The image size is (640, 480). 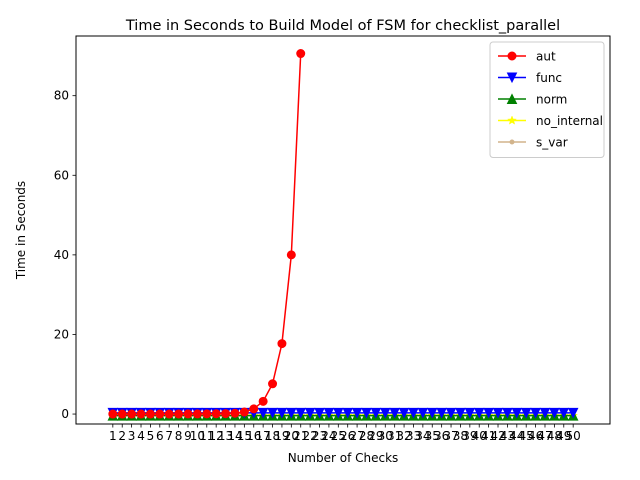 I want to click on x-tick-label: 3, so click(x=132, y=436).